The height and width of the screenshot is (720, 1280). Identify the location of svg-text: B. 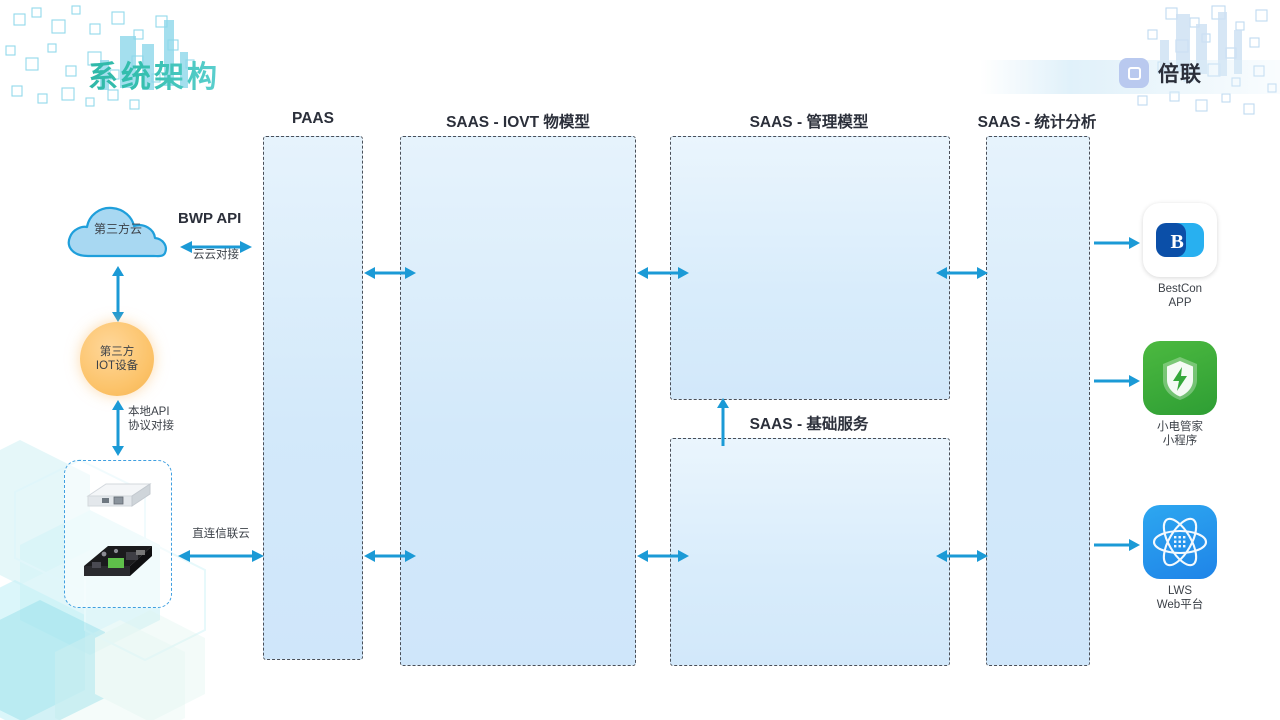
(1177, 242).